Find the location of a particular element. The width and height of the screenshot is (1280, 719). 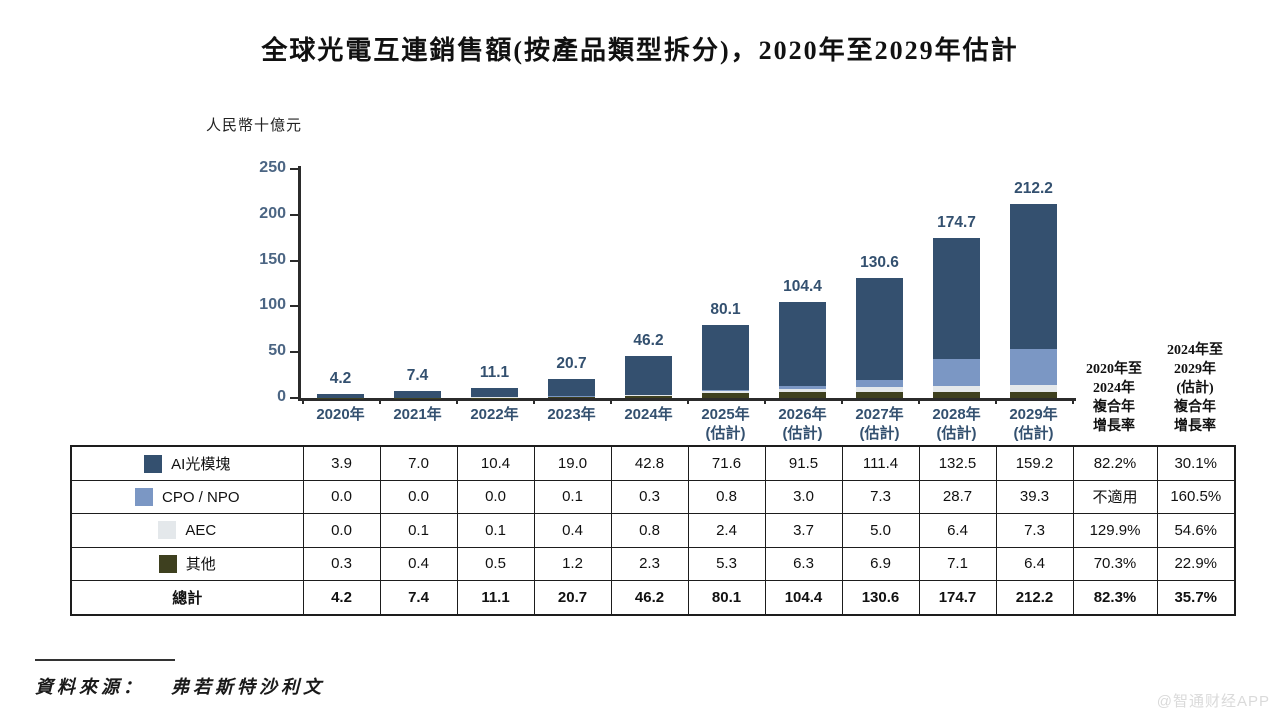

table-value-cell: 5.3 is located at coordinates (726, 563).